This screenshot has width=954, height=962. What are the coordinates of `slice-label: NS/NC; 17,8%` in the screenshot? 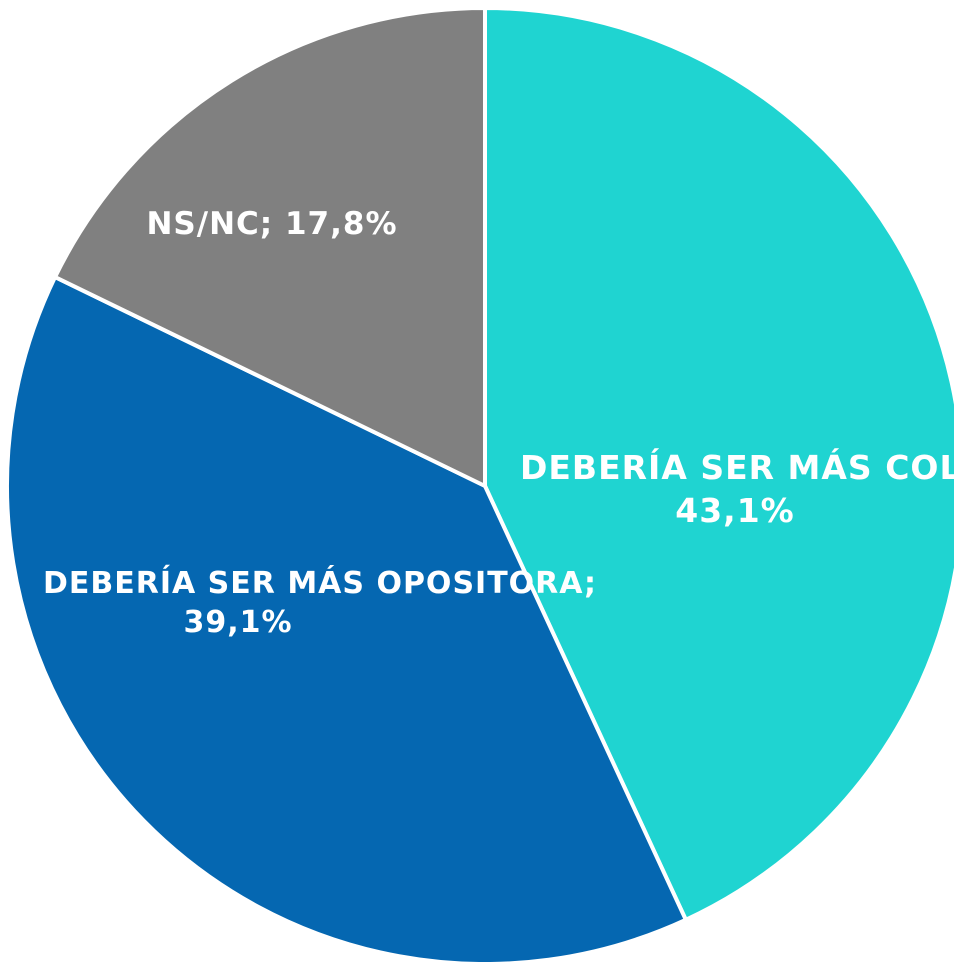 It's located at (272, 224).